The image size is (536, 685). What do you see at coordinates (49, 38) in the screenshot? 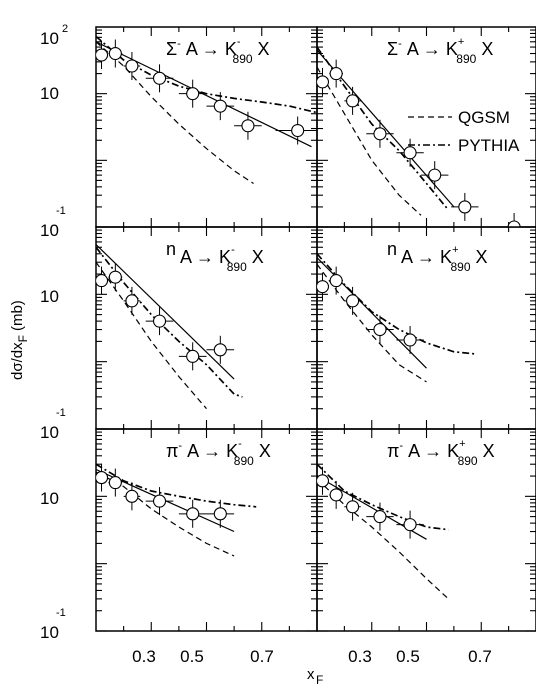
I see `y-tick-label-100-base: 10` at bounding box center [49, 38].